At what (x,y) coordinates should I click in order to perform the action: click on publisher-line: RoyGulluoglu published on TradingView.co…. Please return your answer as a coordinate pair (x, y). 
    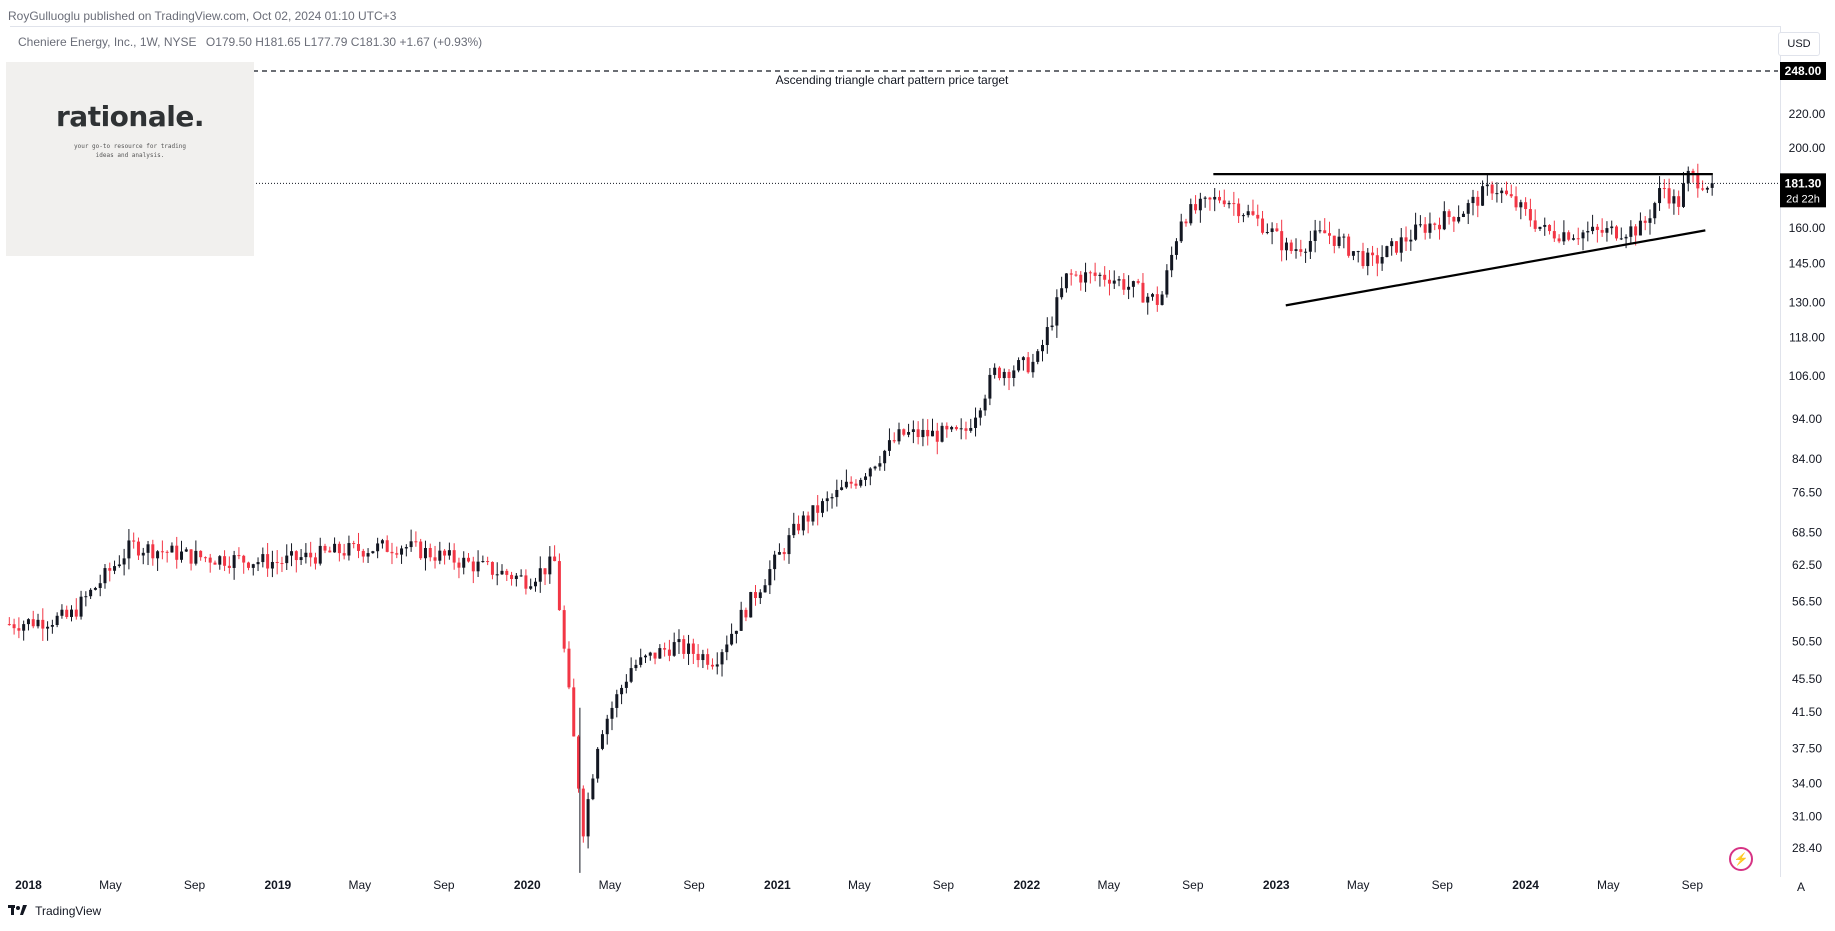
    Looking at the image, I should click on (202, 16).